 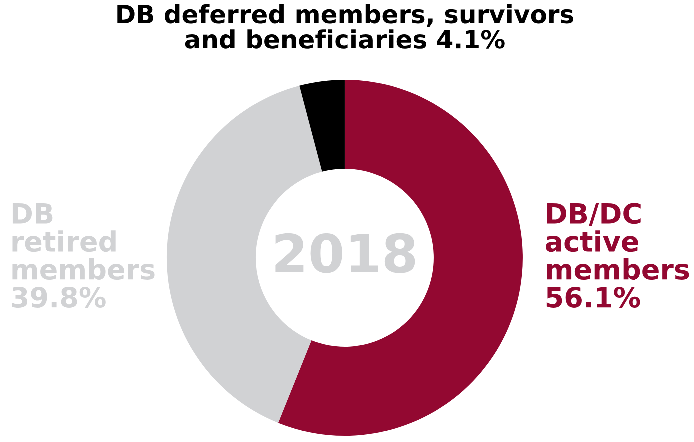 I want to click on data-label: 56.1%, so click(x=593, y=297).